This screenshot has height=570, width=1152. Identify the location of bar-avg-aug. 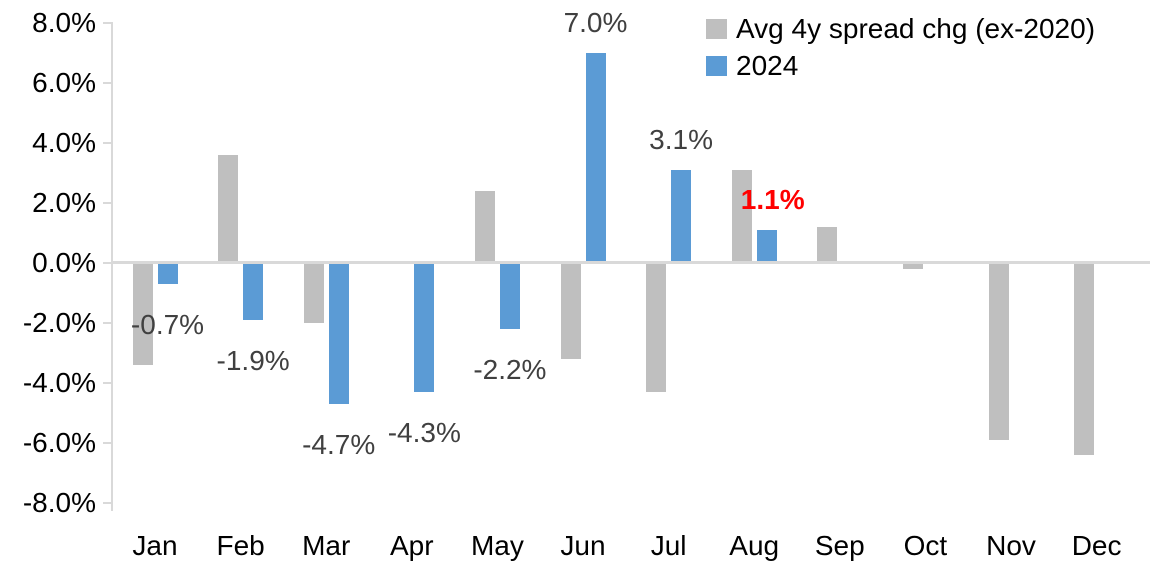
(741, 216).